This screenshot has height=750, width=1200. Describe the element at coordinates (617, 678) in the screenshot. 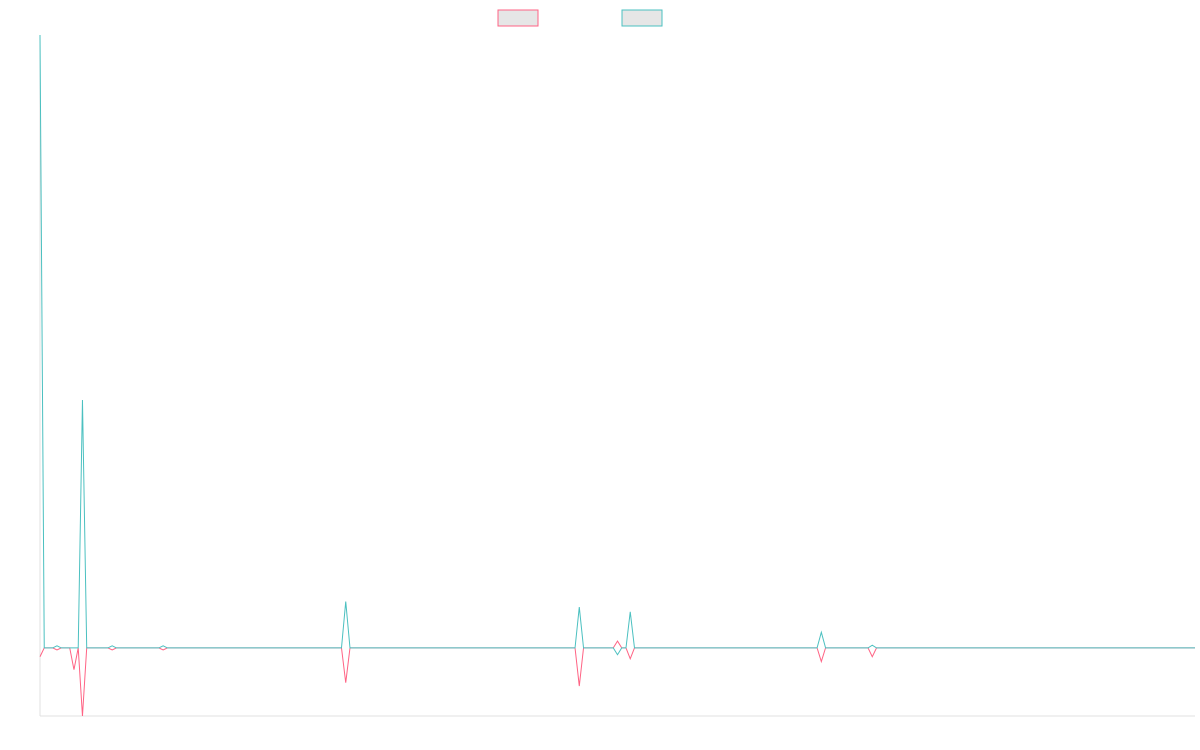

I see `series-line` at that location.